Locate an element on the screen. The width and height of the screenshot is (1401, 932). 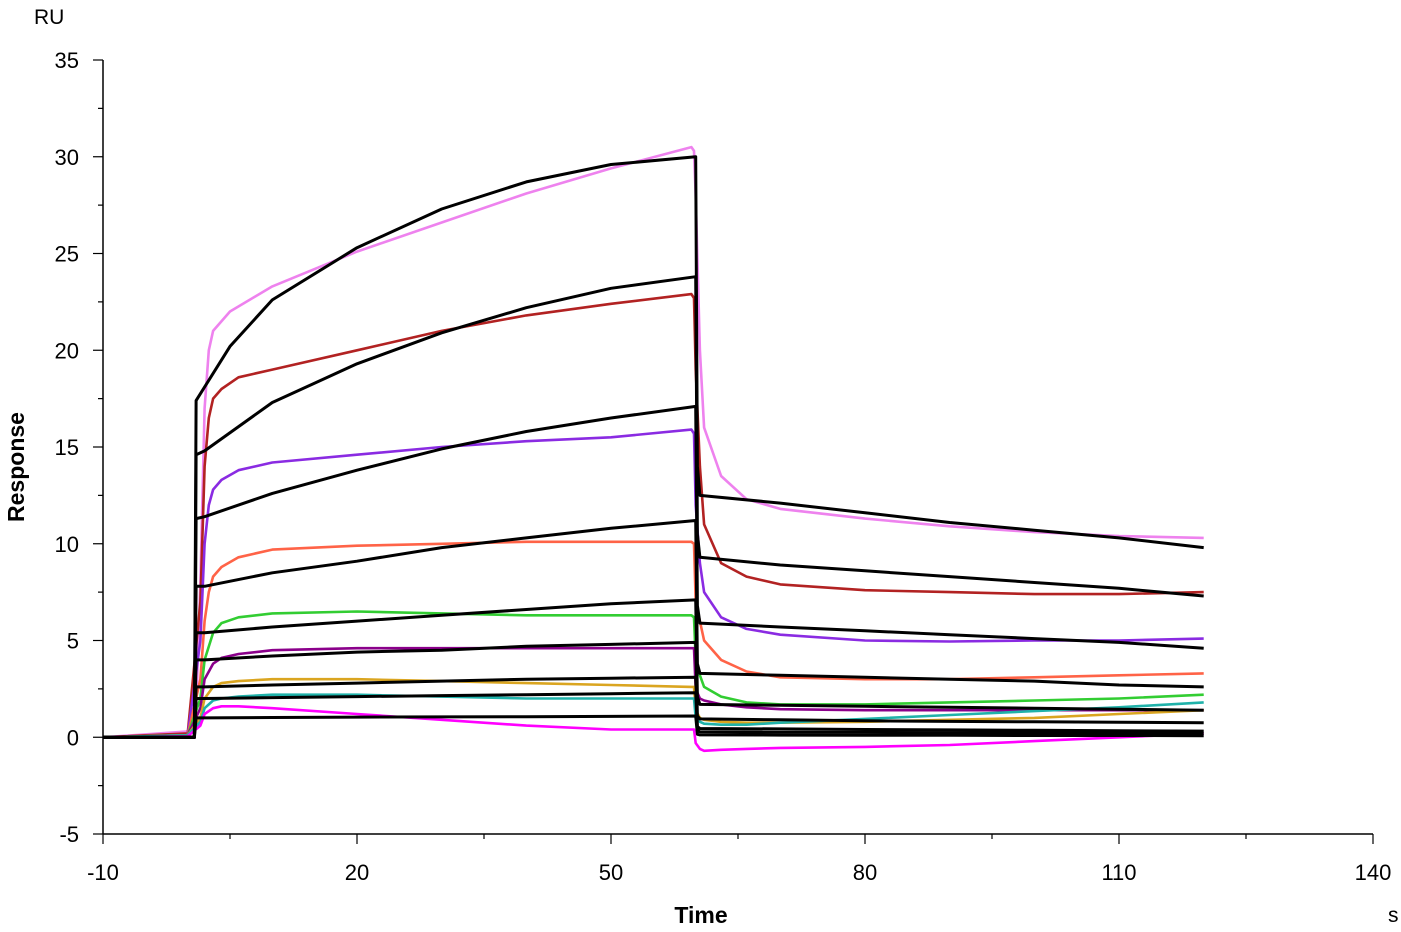
x-tick-label: 140 is located at coordinates (1373, 872).